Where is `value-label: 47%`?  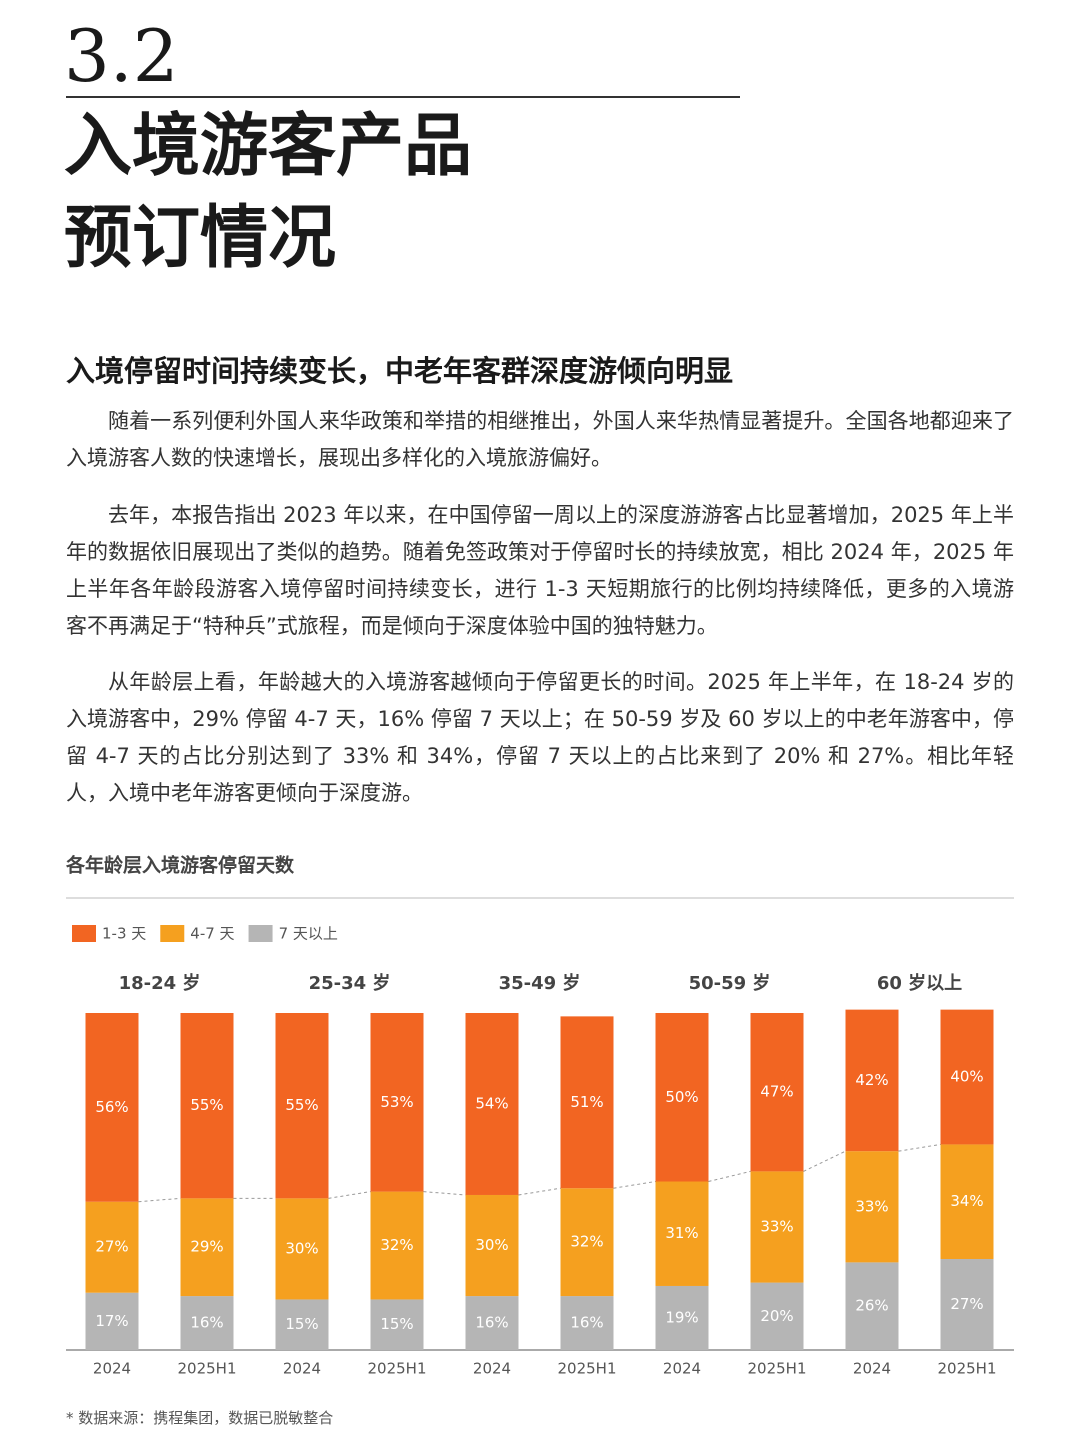 value-label: 47% is located at coordinates (776, 1092).